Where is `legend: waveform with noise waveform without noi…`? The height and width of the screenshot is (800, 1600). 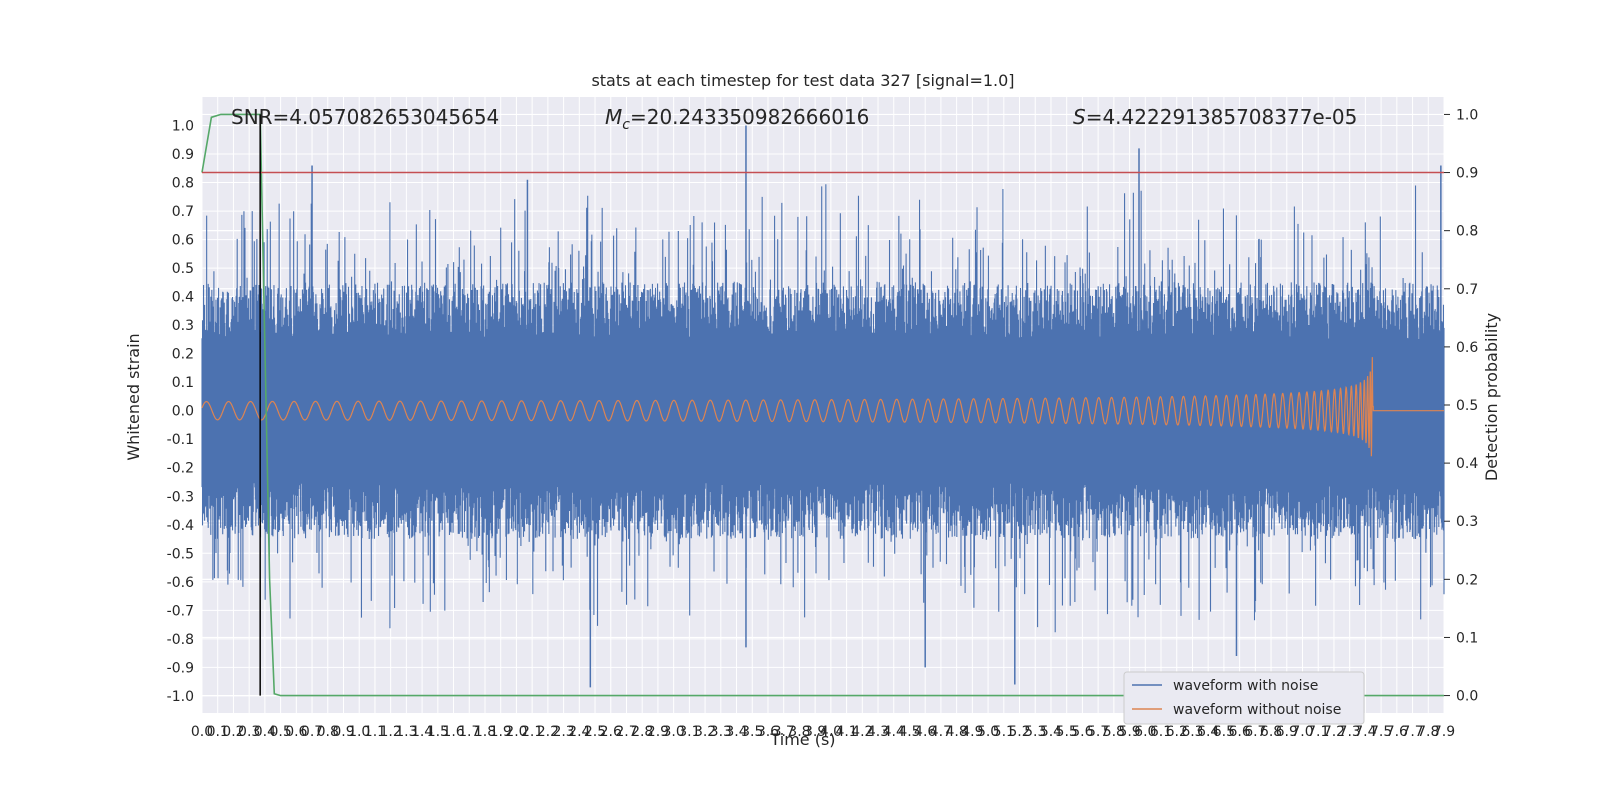
legend: waveform with noise waveform without noi… is located at coordinates (1244, 698).